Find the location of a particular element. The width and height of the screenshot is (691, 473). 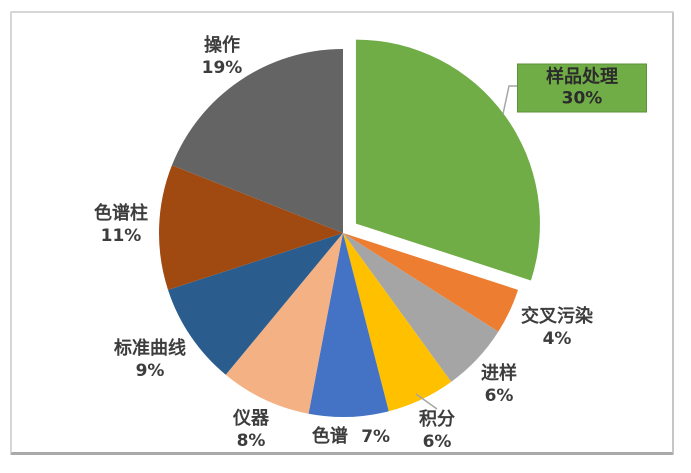

slice-name: 交叉污染 is located at coordinates (557, 317).